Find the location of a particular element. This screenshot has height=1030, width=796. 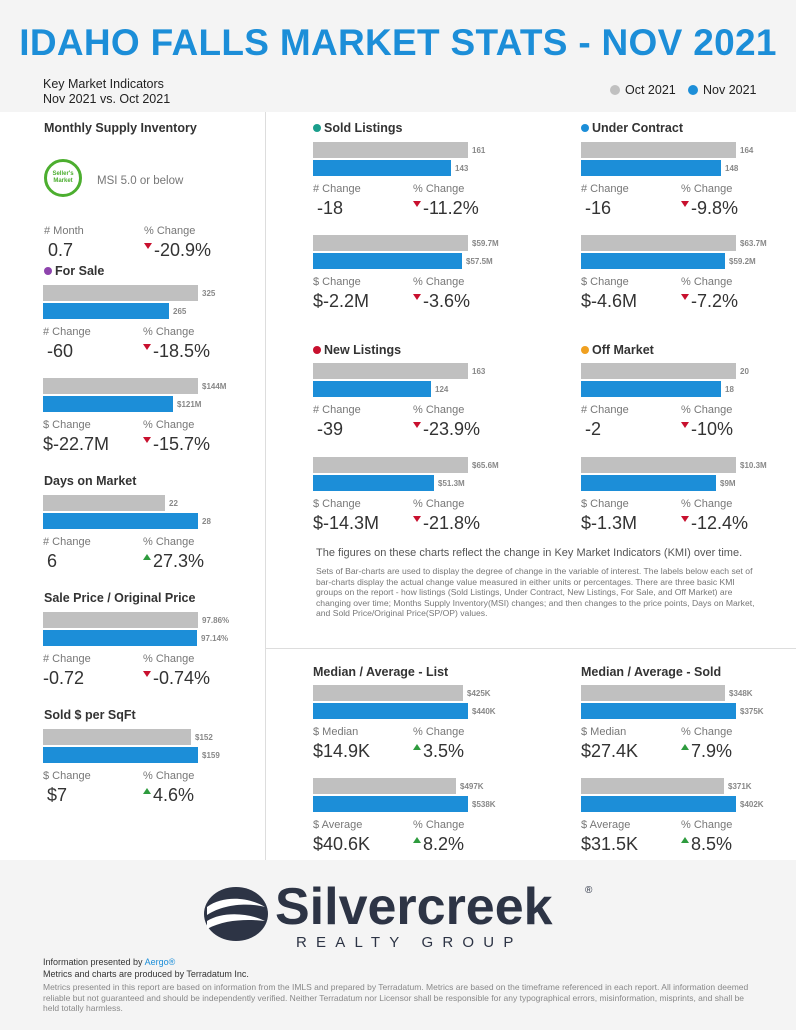

list-average-label-1: $ Average is located at coordinates (338, 825).